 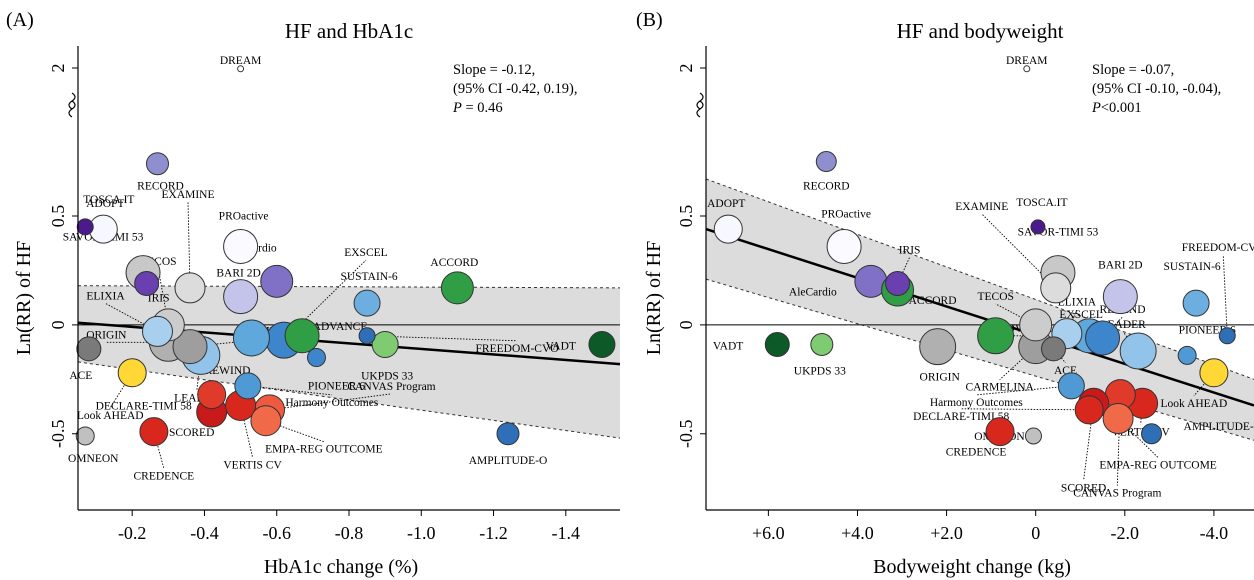 I want to click on point-tosca-it, so click(x=1038, y=227).